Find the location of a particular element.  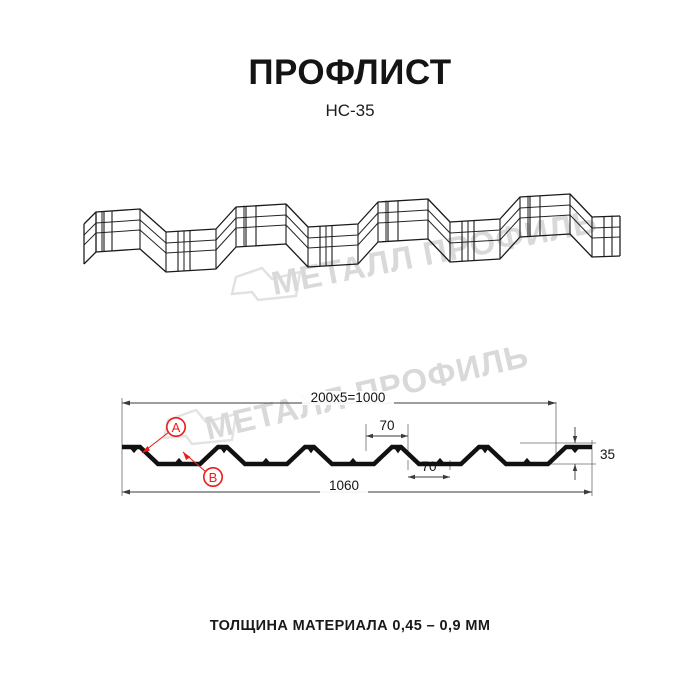

callout-marker-a-label: A is located at coordinates (176, 427).